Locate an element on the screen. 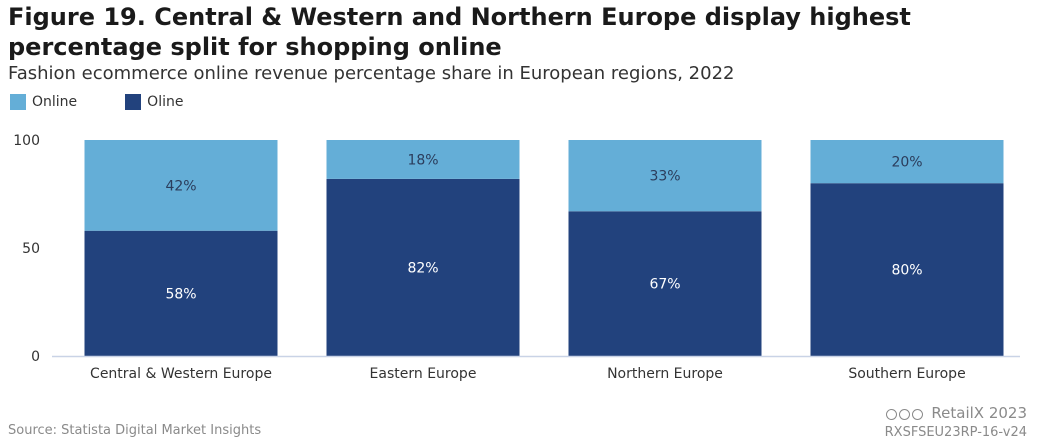  legend-item-oline: Oline is located at coordinates (154, 102).